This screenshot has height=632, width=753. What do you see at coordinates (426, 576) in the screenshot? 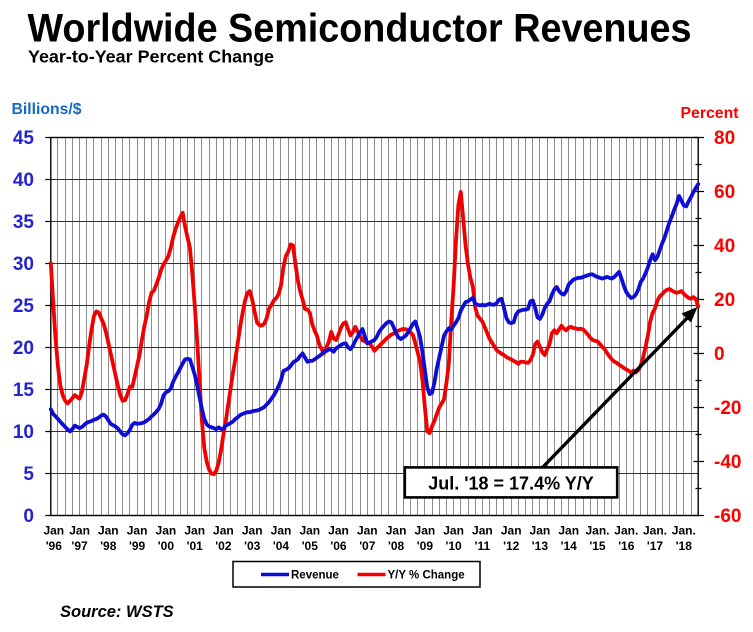
I see `svg-text: Y/Y % Change` at bounding box center [426, 576].